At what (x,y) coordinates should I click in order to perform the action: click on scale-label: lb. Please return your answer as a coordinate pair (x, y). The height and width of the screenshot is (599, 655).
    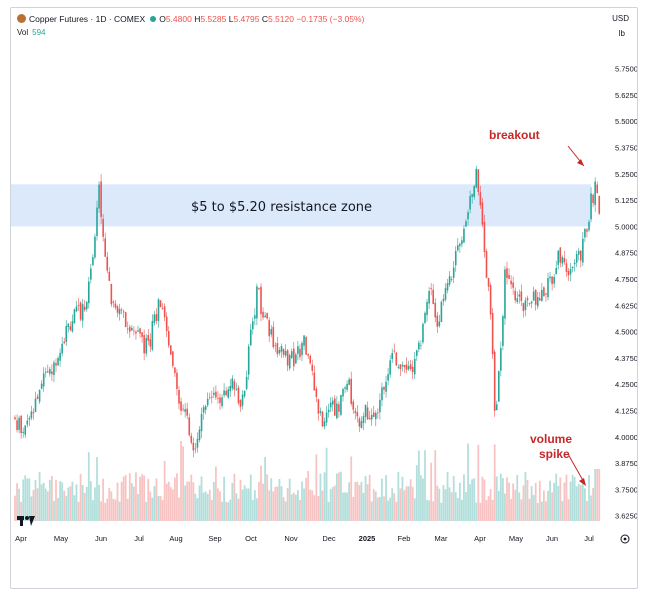
    Looking at the image, I should click on (621, 33).